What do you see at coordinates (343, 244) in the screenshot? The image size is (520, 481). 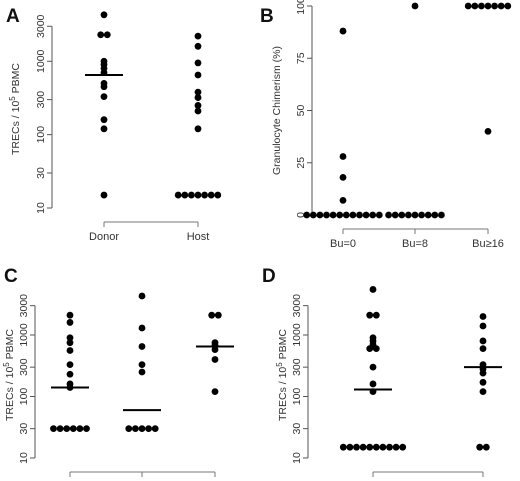 I see `x-tick-label: Bu=0` at bounding box center [343, 244].